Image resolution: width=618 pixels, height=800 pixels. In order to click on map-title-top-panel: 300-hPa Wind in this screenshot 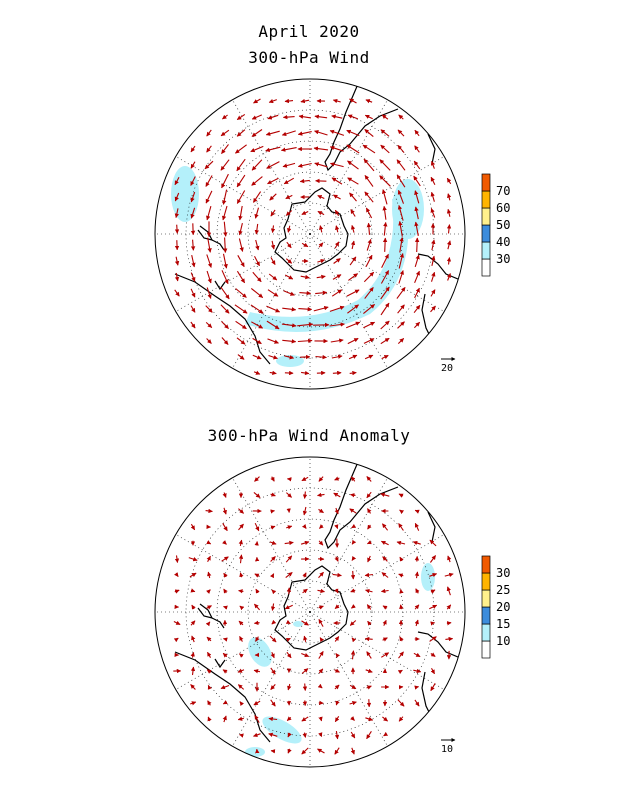, I will do `click(309, 57)`.